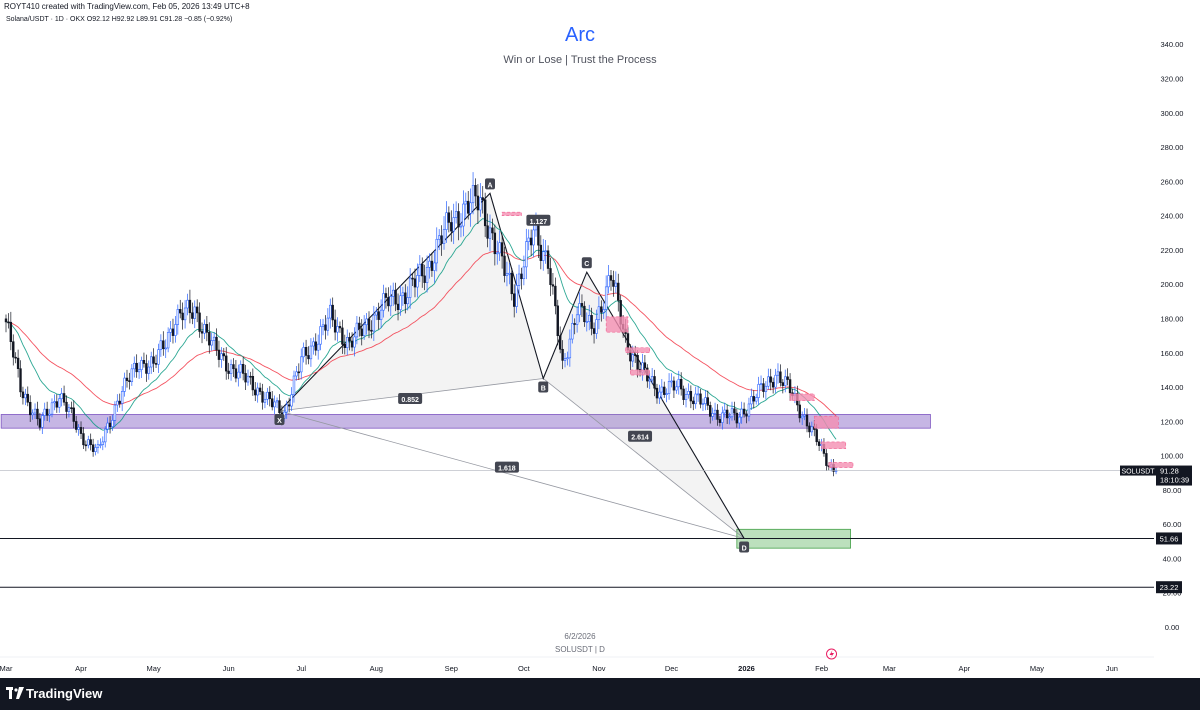 This screenshot has width=1200, height=710. What do you see at coordinates (489, 185) in the screenshot?
I see `pattern-point-a-label: A` at bounding box center [489, 185].